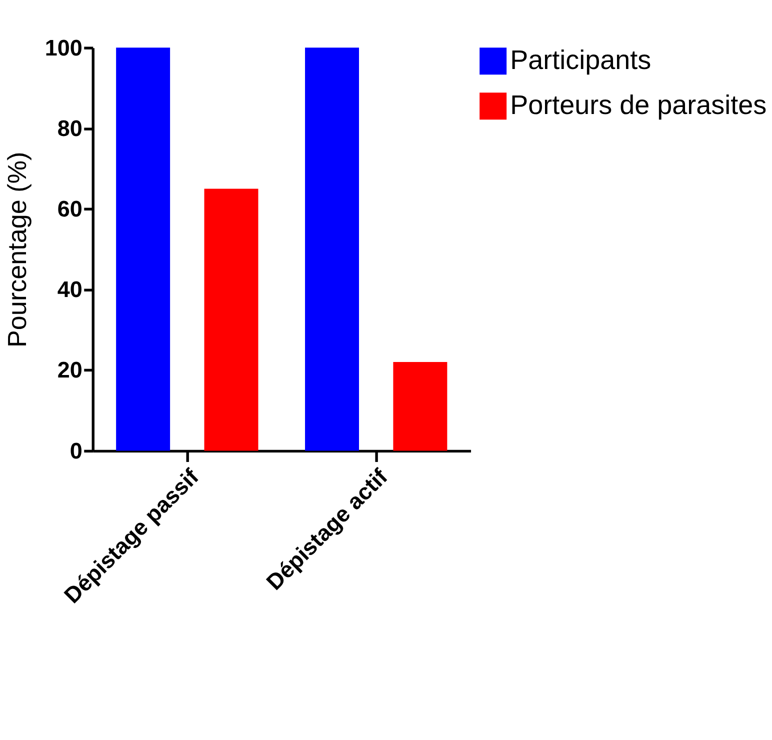 The height and width of the screenshot is (740, 772). I want to click on y-tick-label: 60, so click(69, 209).